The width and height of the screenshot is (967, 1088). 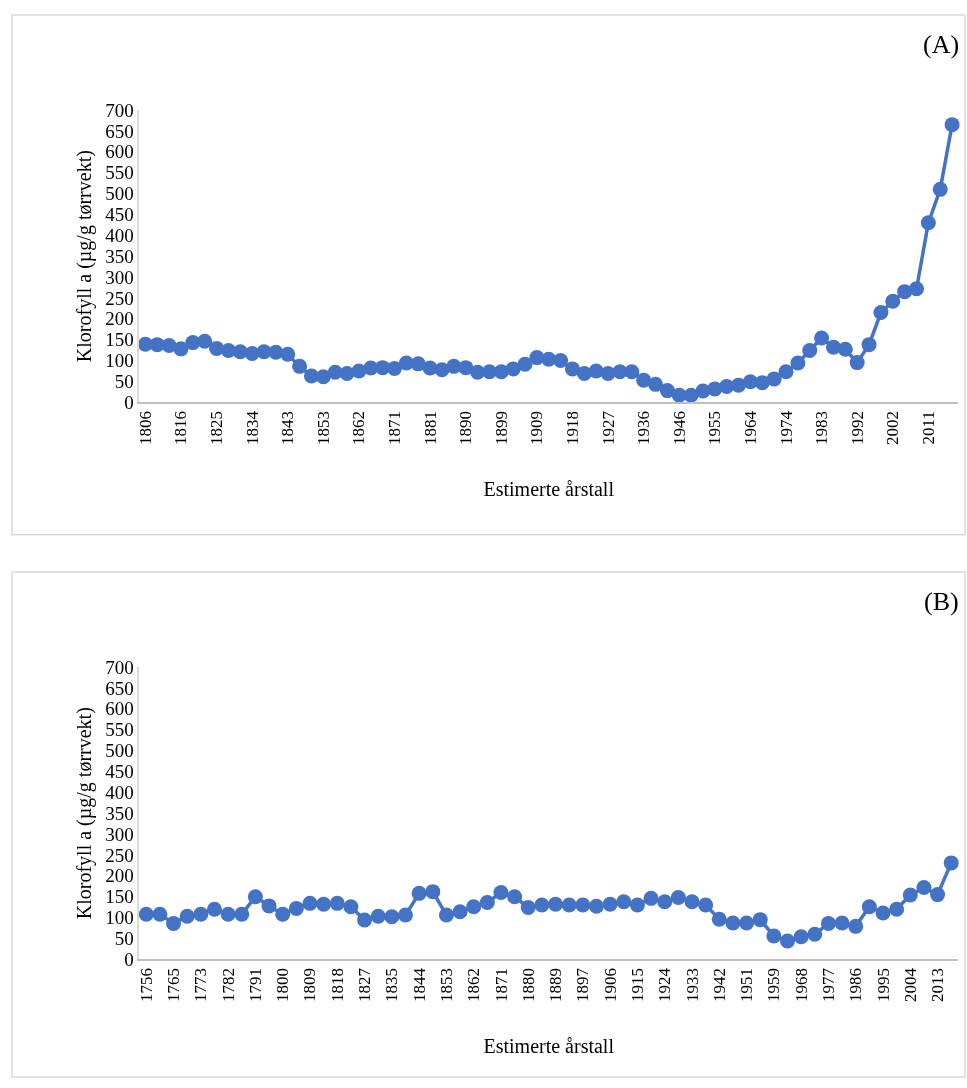 What do you see at coordinates (801, 985) in the screenshot?
I see `x-tick-label: 1968` at bounding box center [801, 985].